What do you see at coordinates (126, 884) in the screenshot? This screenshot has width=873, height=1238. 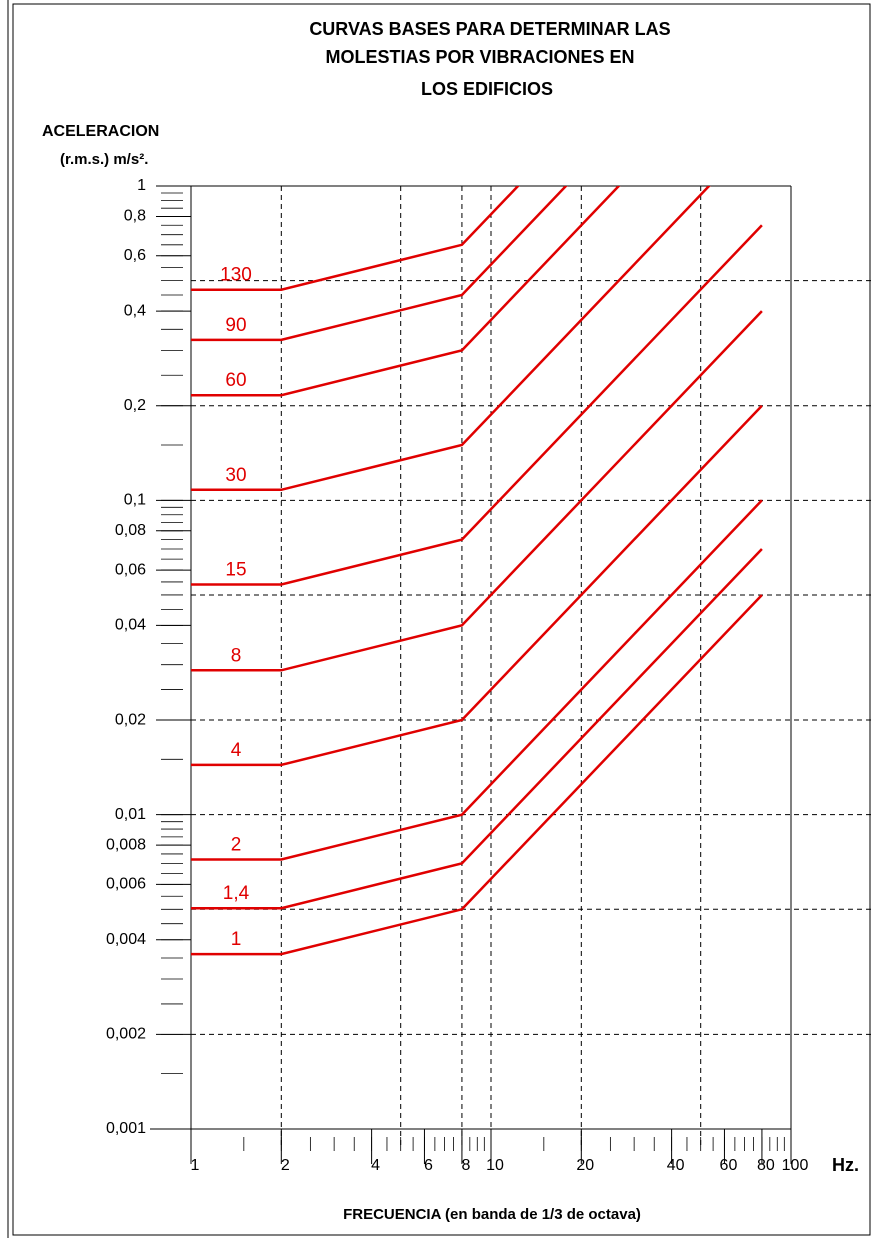 I see `y-tick-label: 0,006` at bounding box center [126, 884].